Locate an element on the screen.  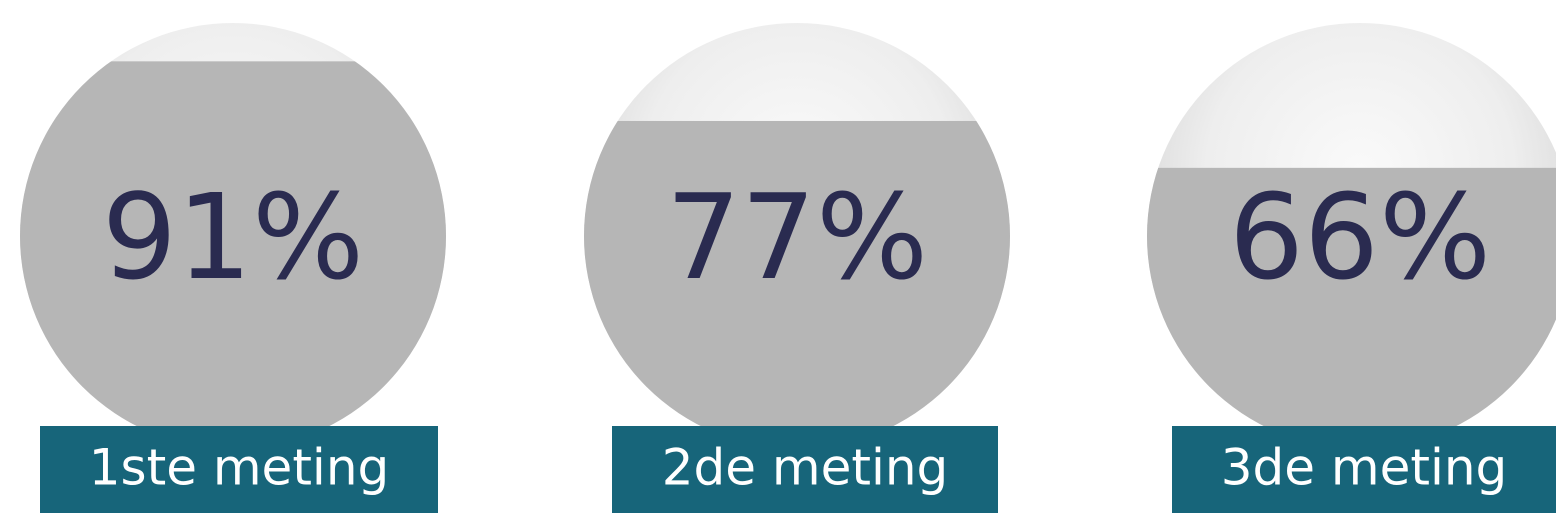
category-label: 2de meting is located at coordinates (805, 468).